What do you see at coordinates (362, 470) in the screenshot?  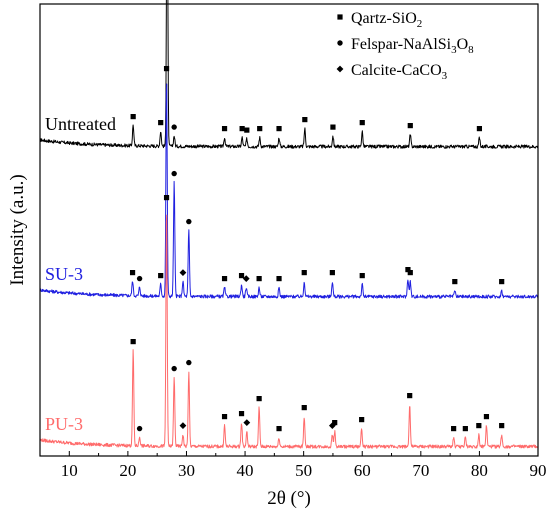 I see `x-tick-label-60: 60` at bounding box center [362, 470].